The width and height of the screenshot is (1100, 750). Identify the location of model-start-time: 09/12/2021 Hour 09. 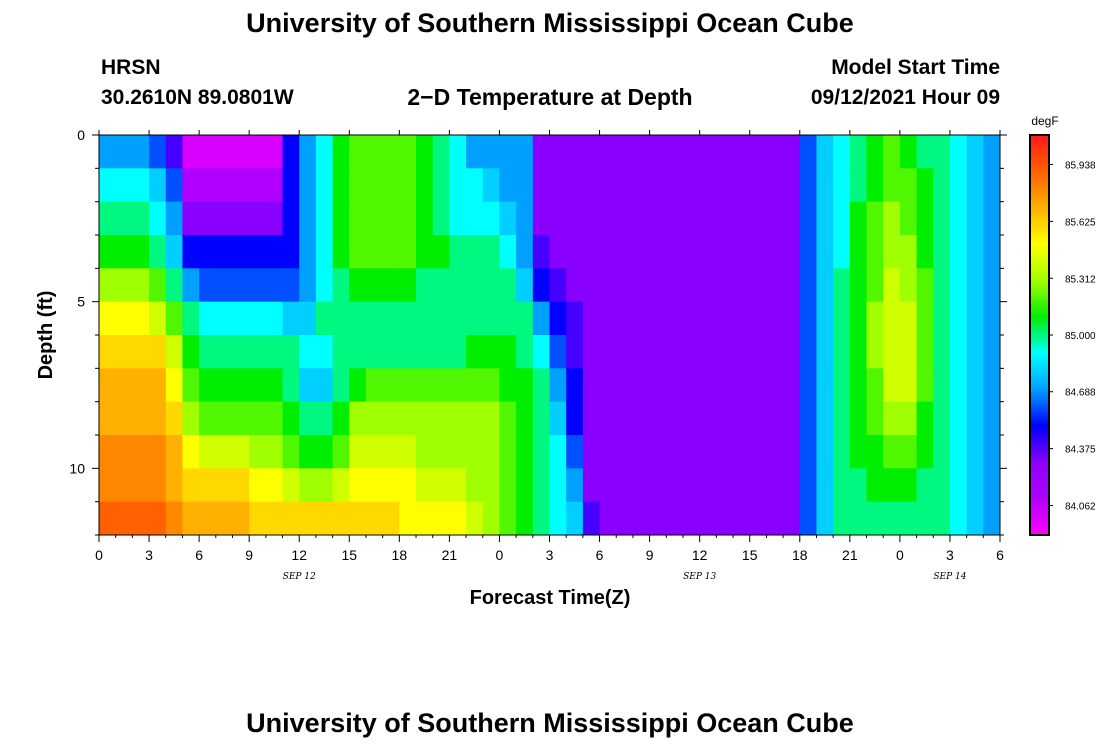
(905, 97).